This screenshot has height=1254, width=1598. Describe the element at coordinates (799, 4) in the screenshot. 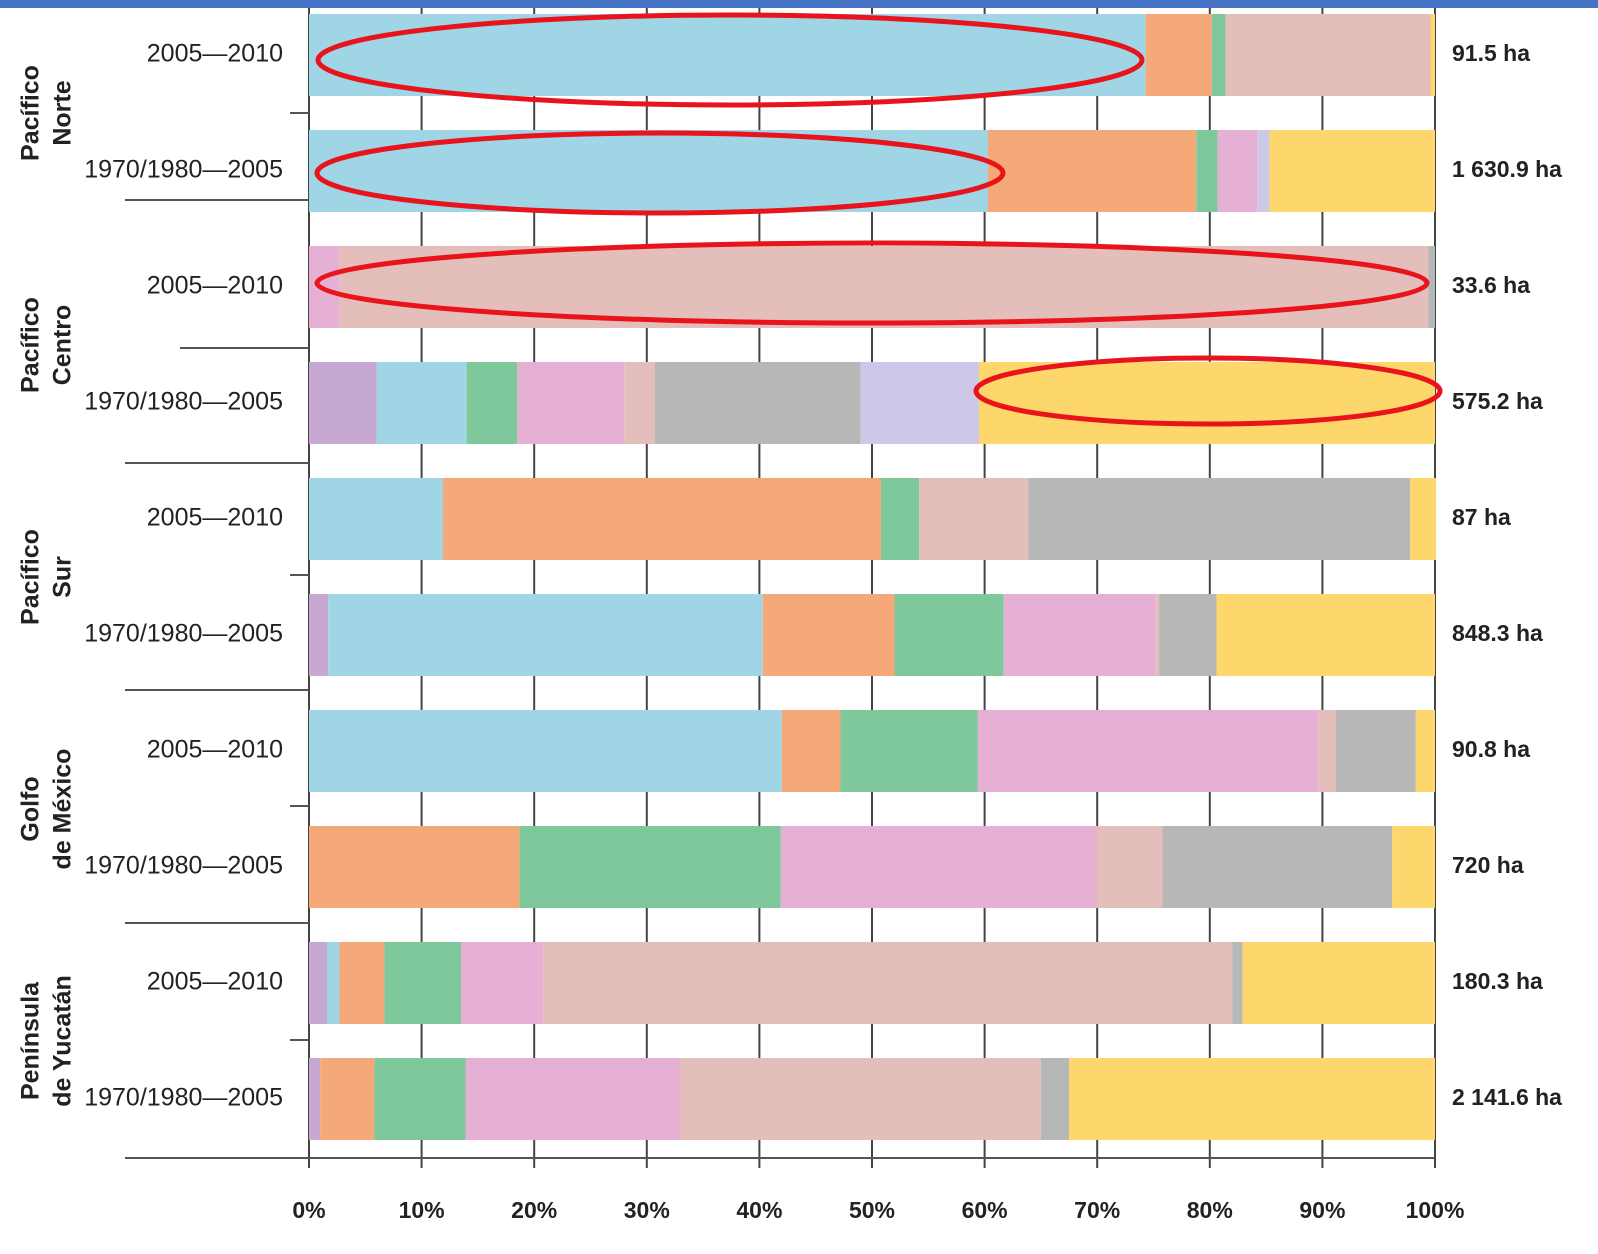

I see `top-bar` at that location.